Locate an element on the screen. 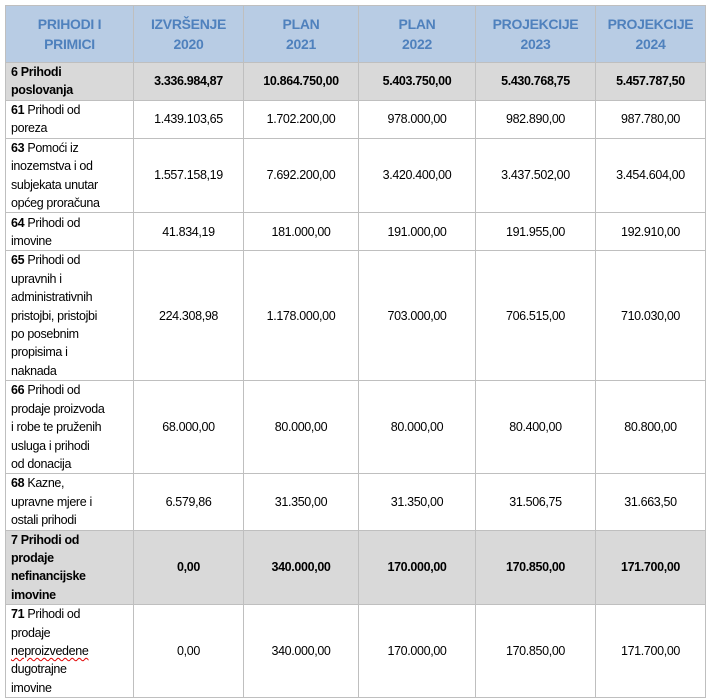  account-code: 71 is located at coordinates (18, 614).